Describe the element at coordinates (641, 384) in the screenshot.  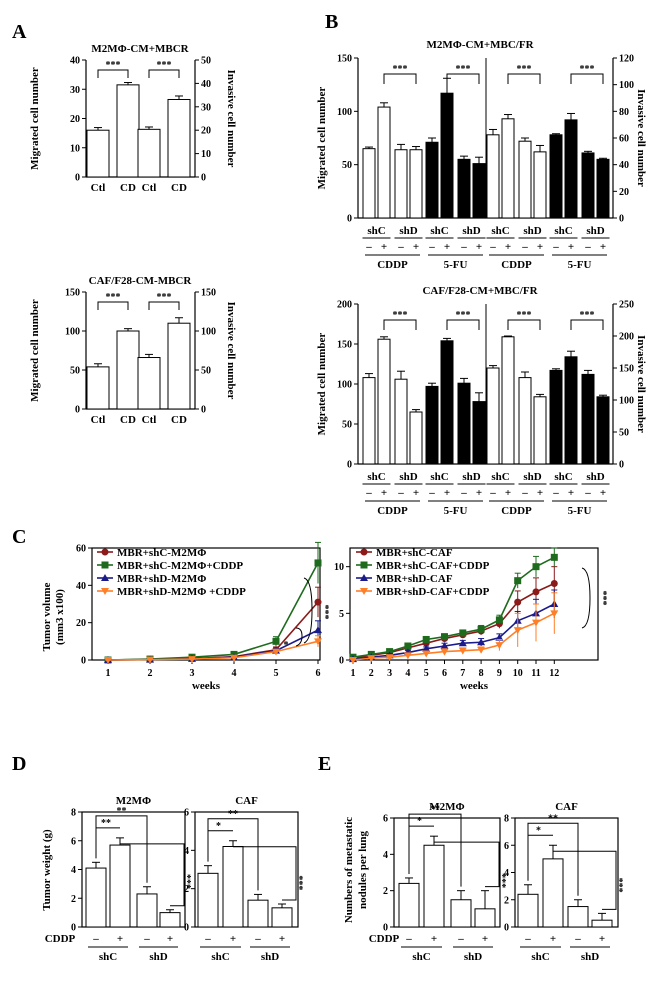
I see `y2-axis-label: Invasive cell number` at that location.